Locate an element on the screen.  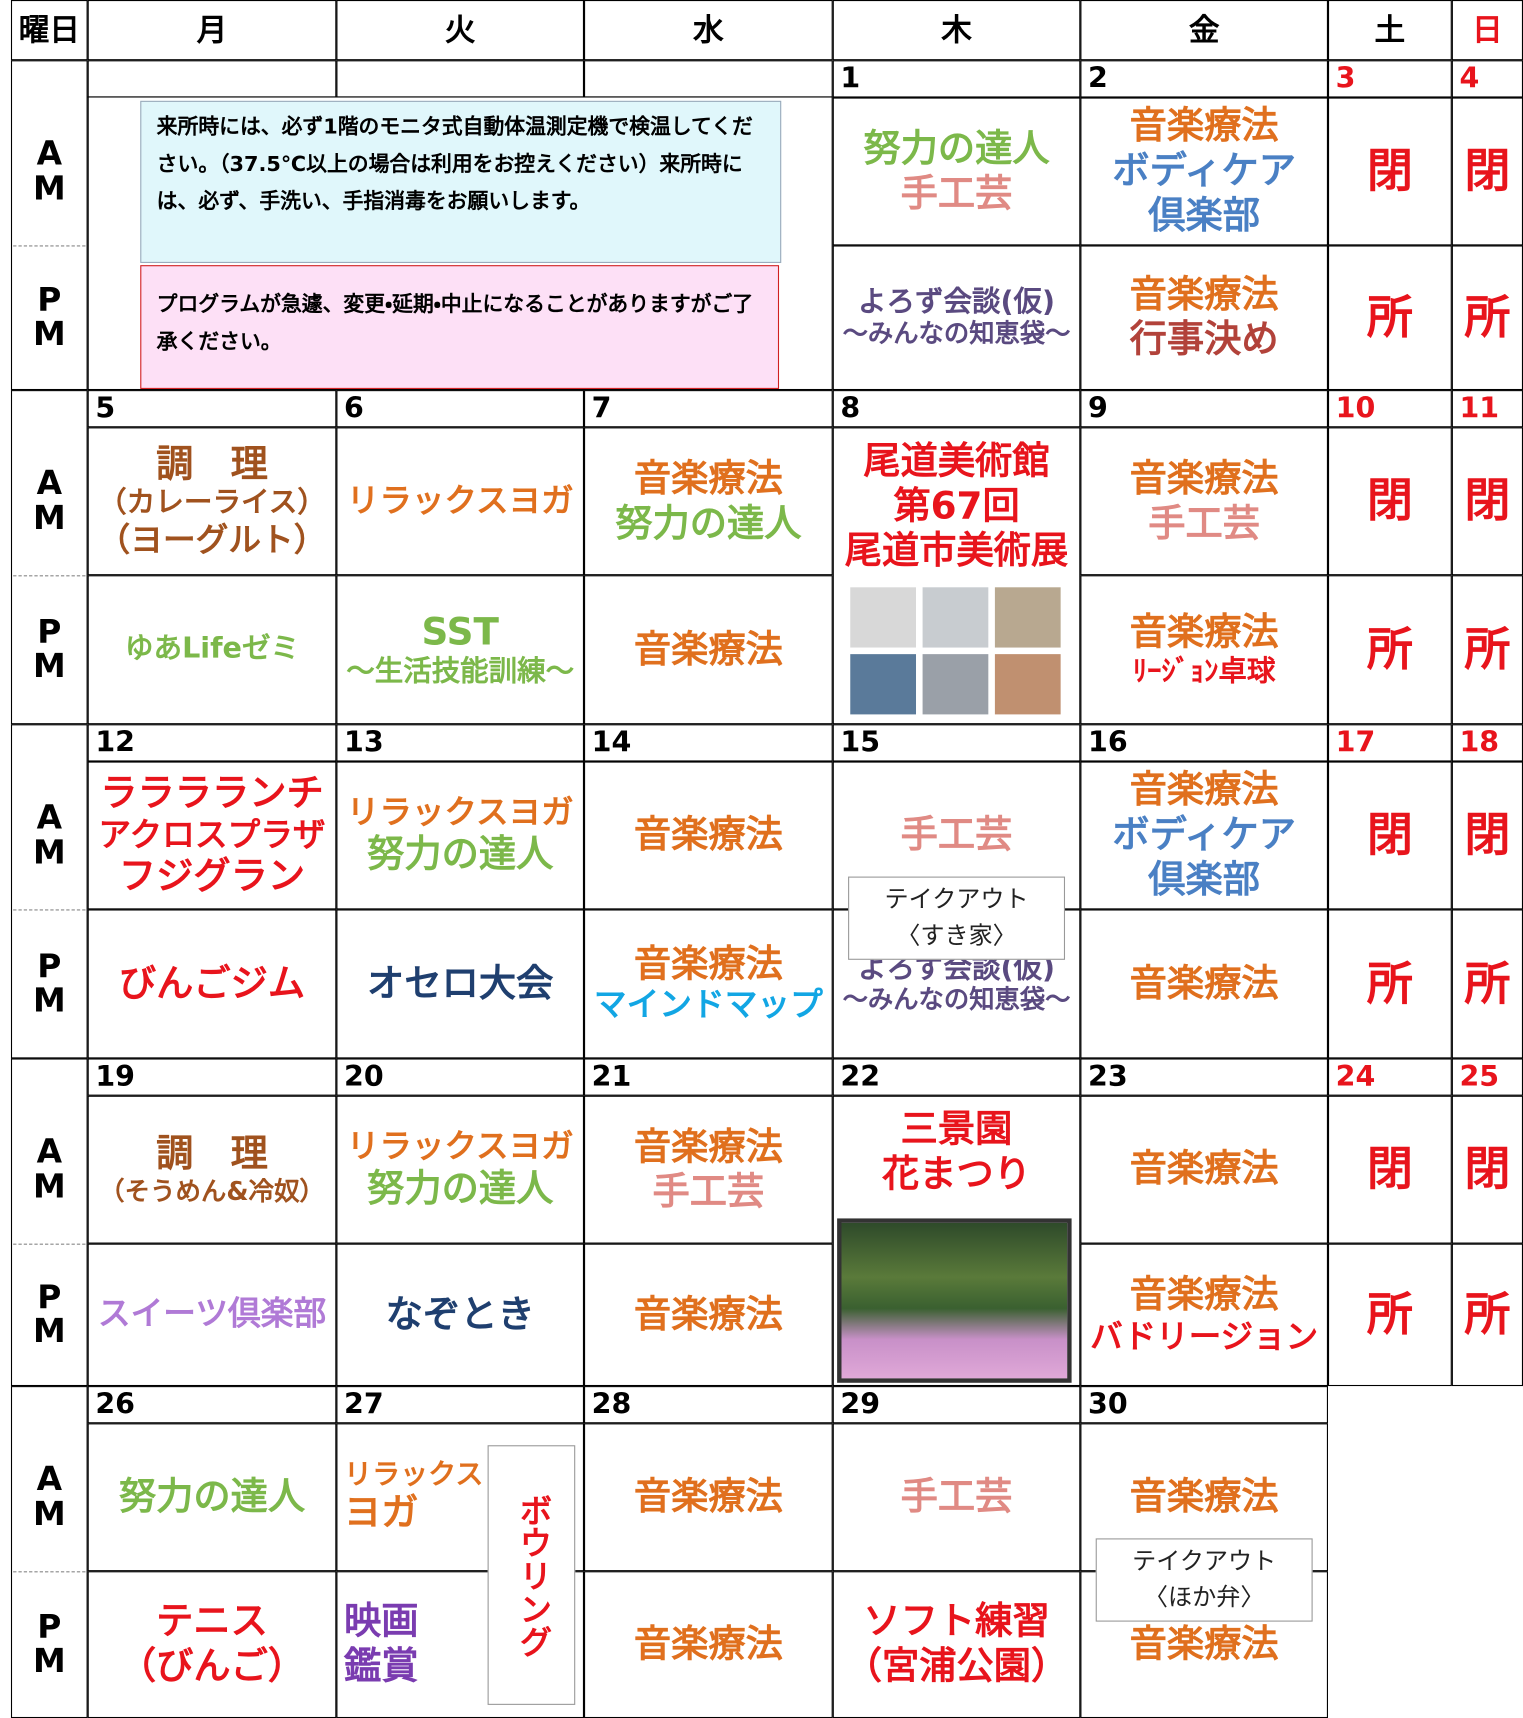
date: 9 is located at coordinates (1204, 409).